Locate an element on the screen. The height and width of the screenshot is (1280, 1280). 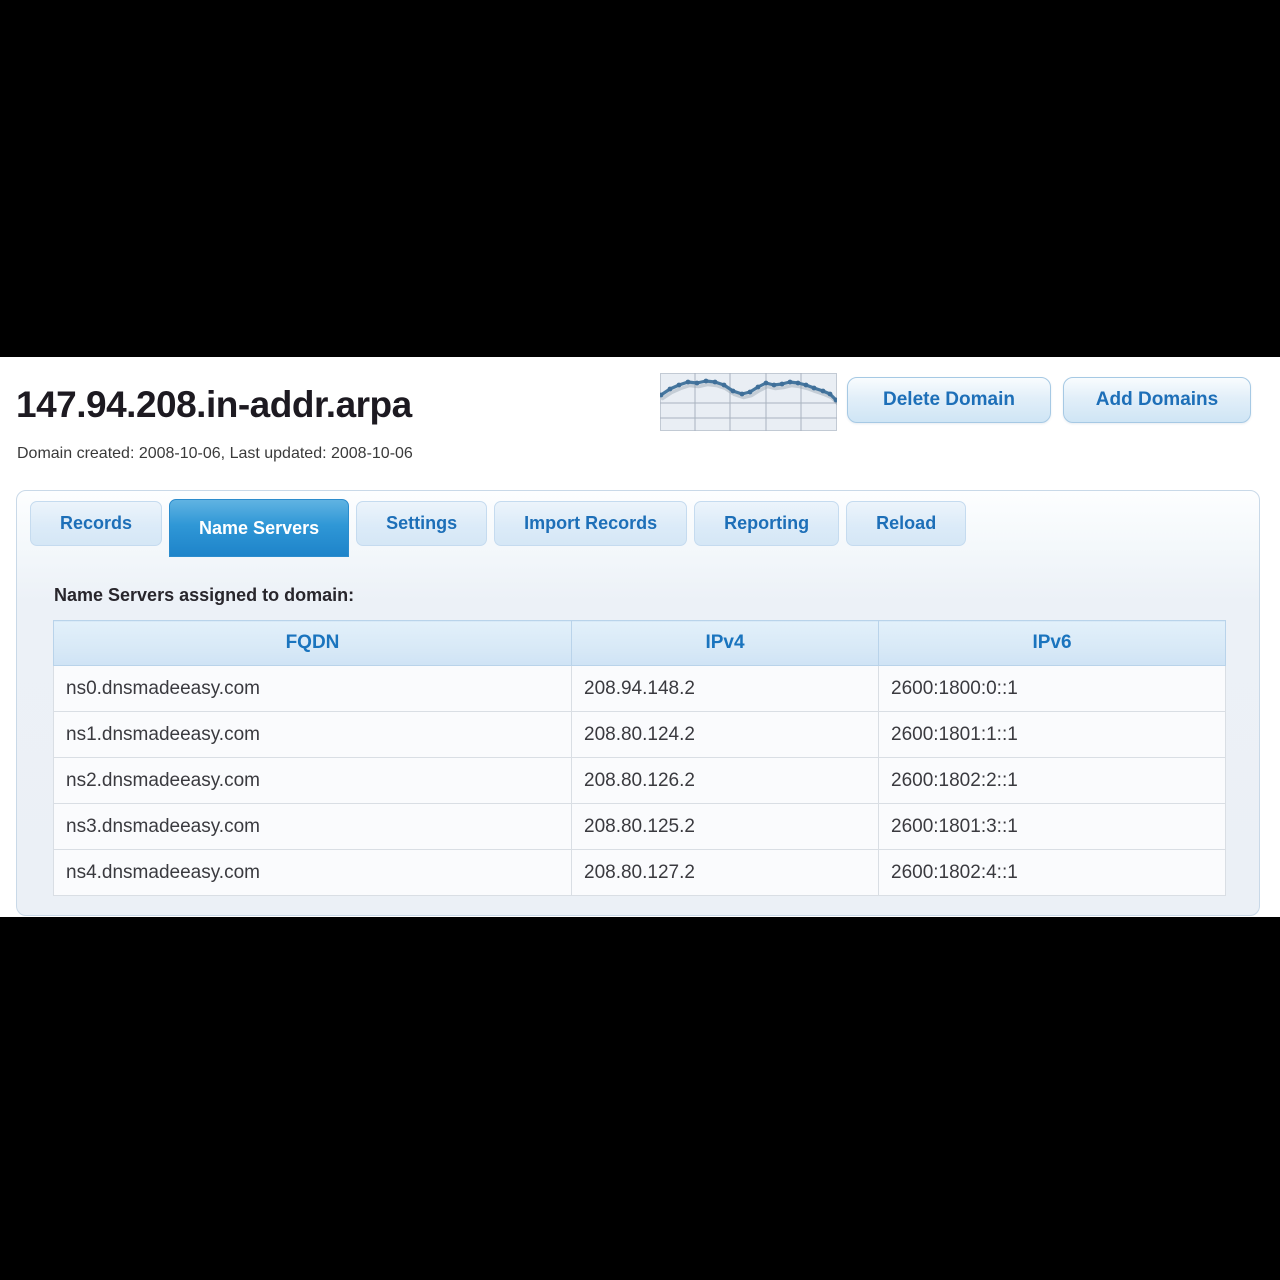
tab-records: Records is located at coordinates (96, 523).